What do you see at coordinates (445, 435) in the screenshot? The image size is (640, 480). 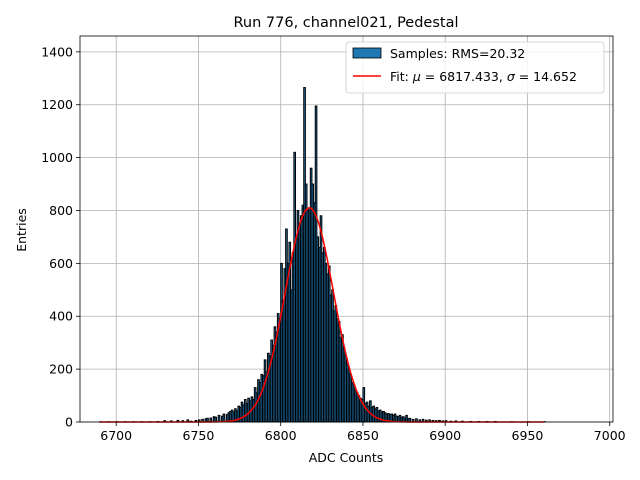 I see `x-tick-label: 6900` at bounding box center [445, 435].